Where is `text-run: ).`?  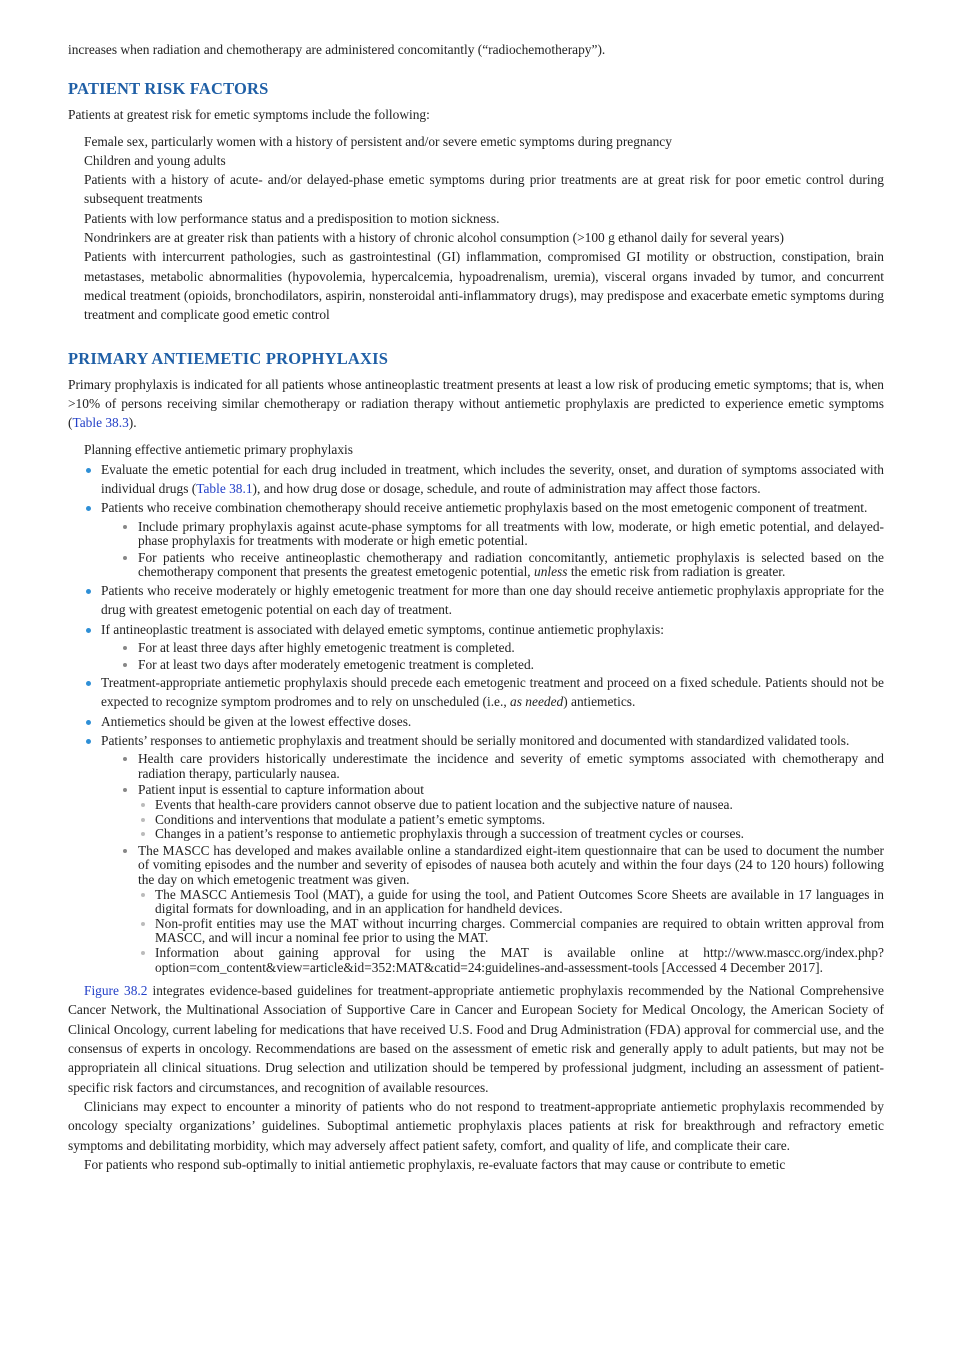
text-run: ). is located at coordinates (132, 423).